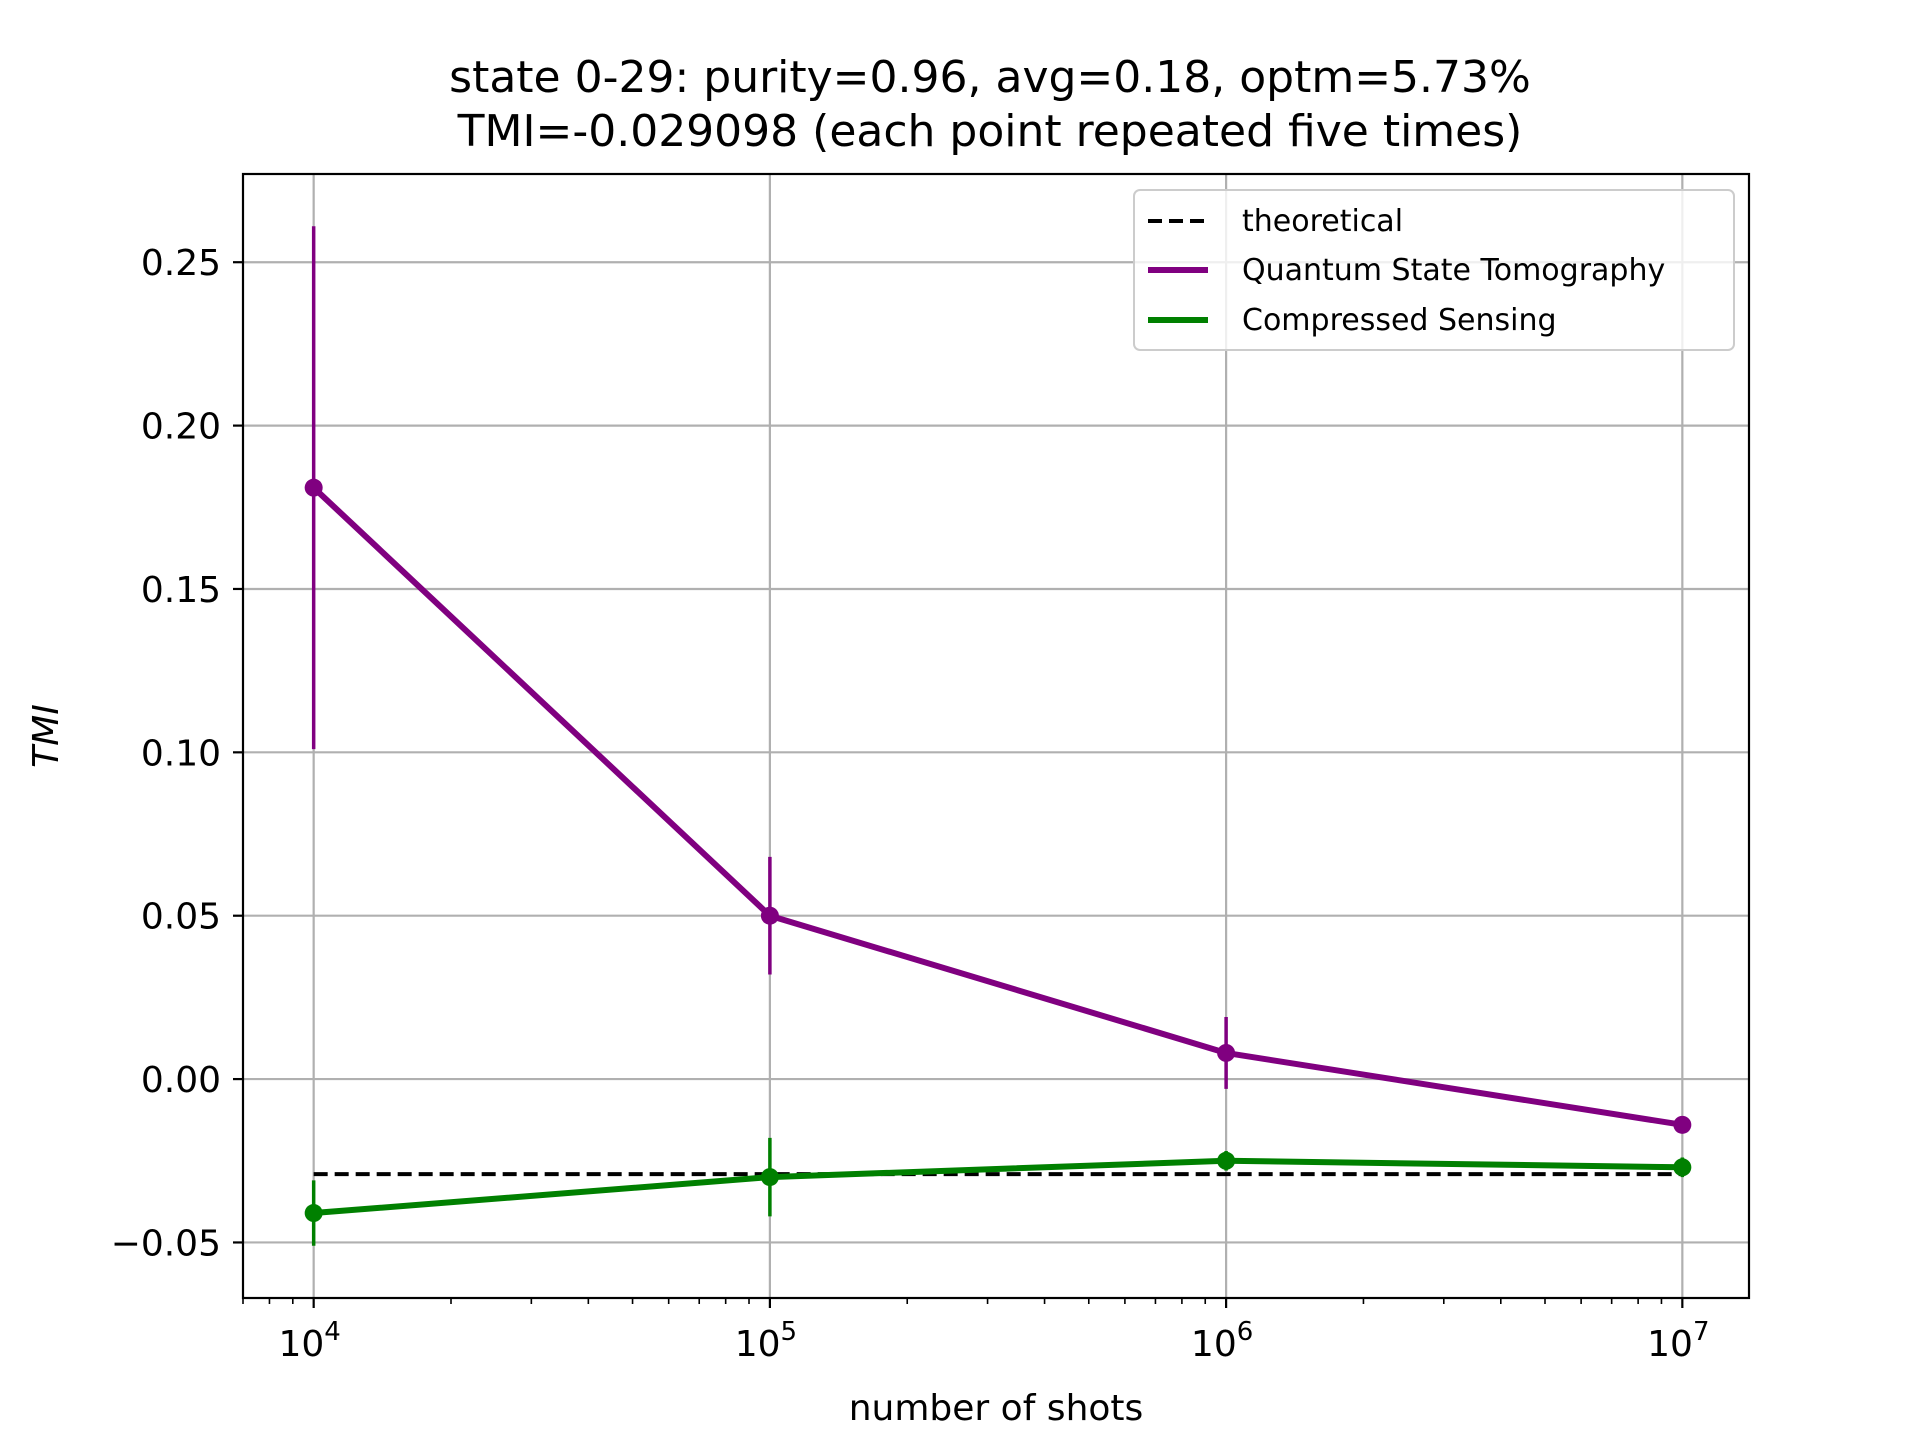  Describe the element at coordinates (181, 917) in the screenshot. I see `y-tick-label: 0.05` at that location.